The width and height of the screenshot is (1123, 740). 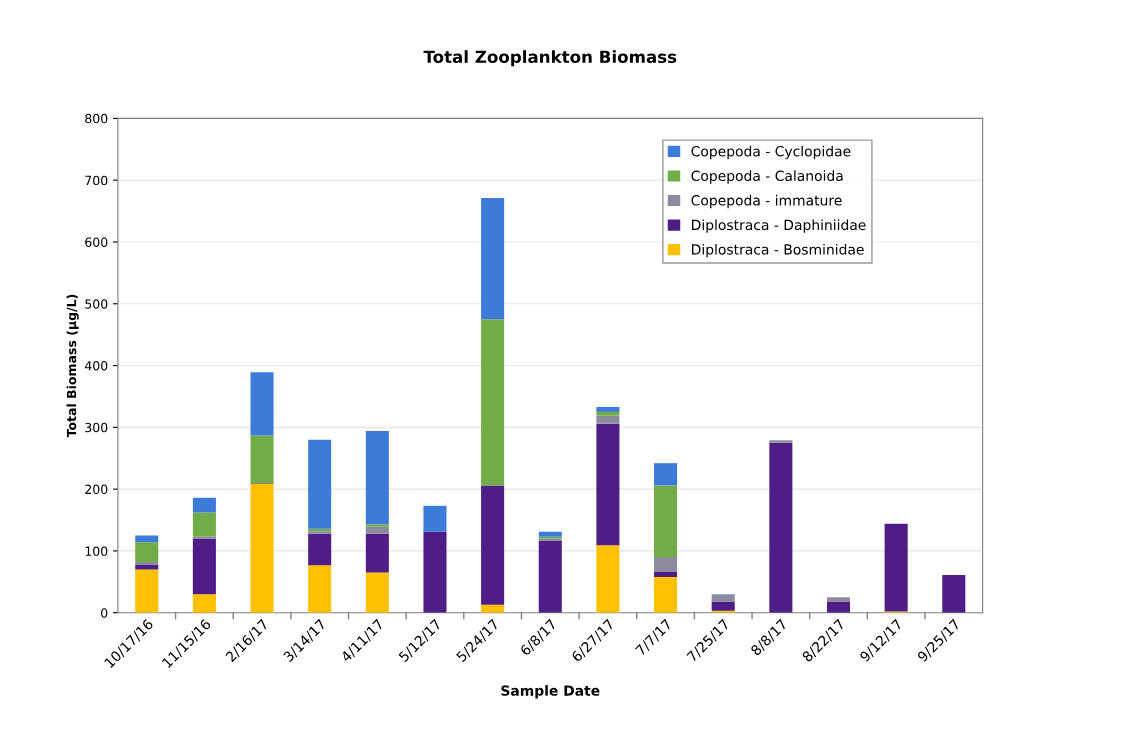 What do you see at coordinates (778, 250) in the screenshot?
I see `legend-label: Diplostraca - Bosminidae` at bounding box center [778, 250].